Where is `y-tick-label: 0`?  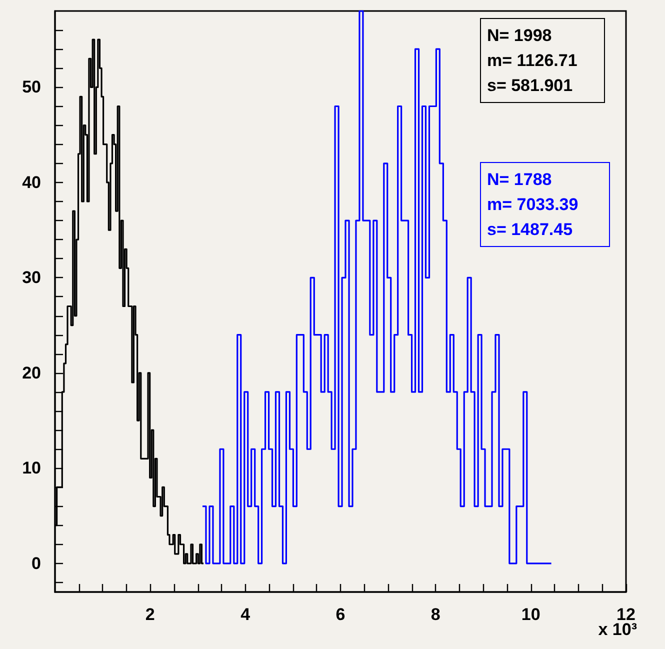 y-tick-label: 0 is located at coordinates (36, 563).